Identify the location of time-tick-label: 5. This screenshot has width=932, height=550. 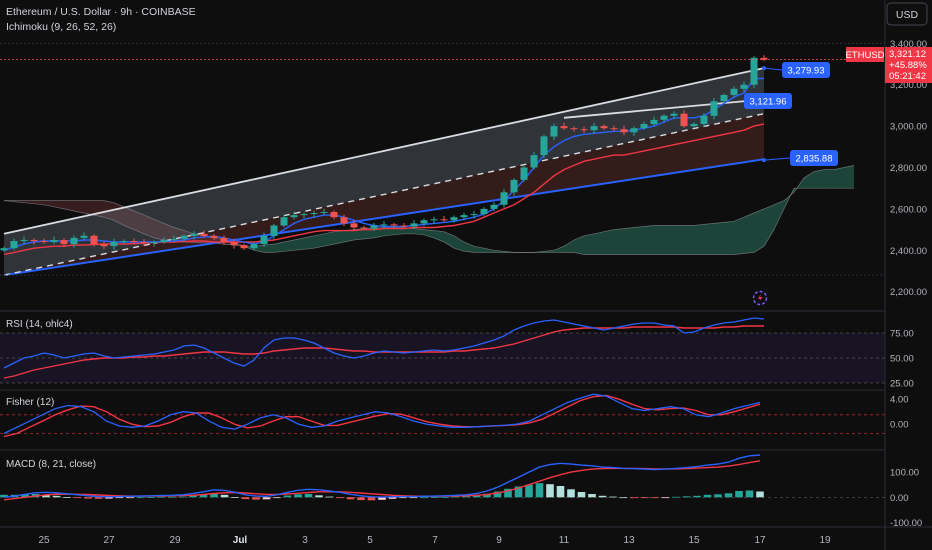
(370, 540).